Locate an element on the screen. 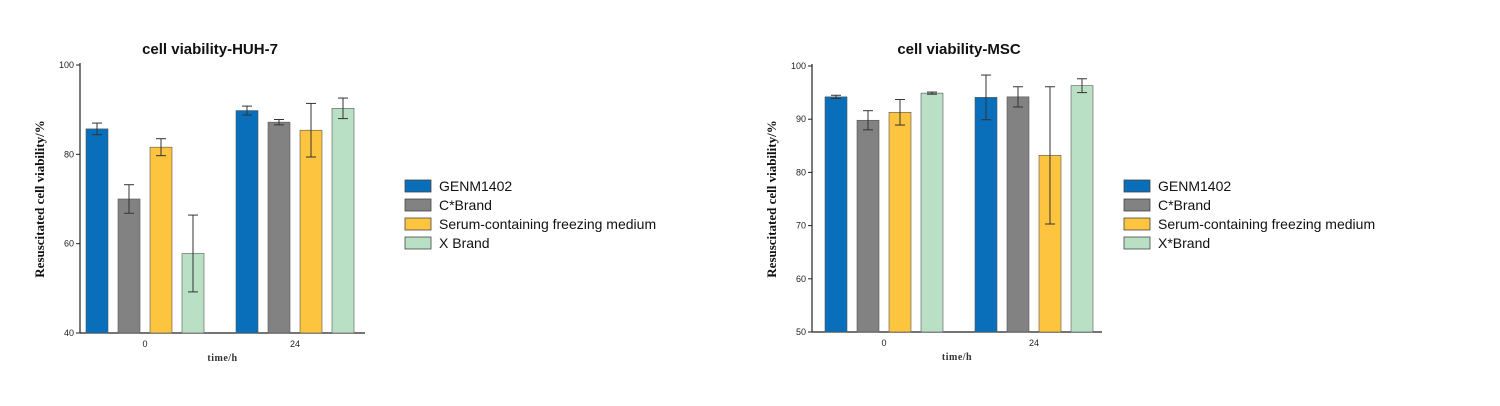 The image size is (1500, 406). y-tick-label: 90 is located at coordinates (801, 119).